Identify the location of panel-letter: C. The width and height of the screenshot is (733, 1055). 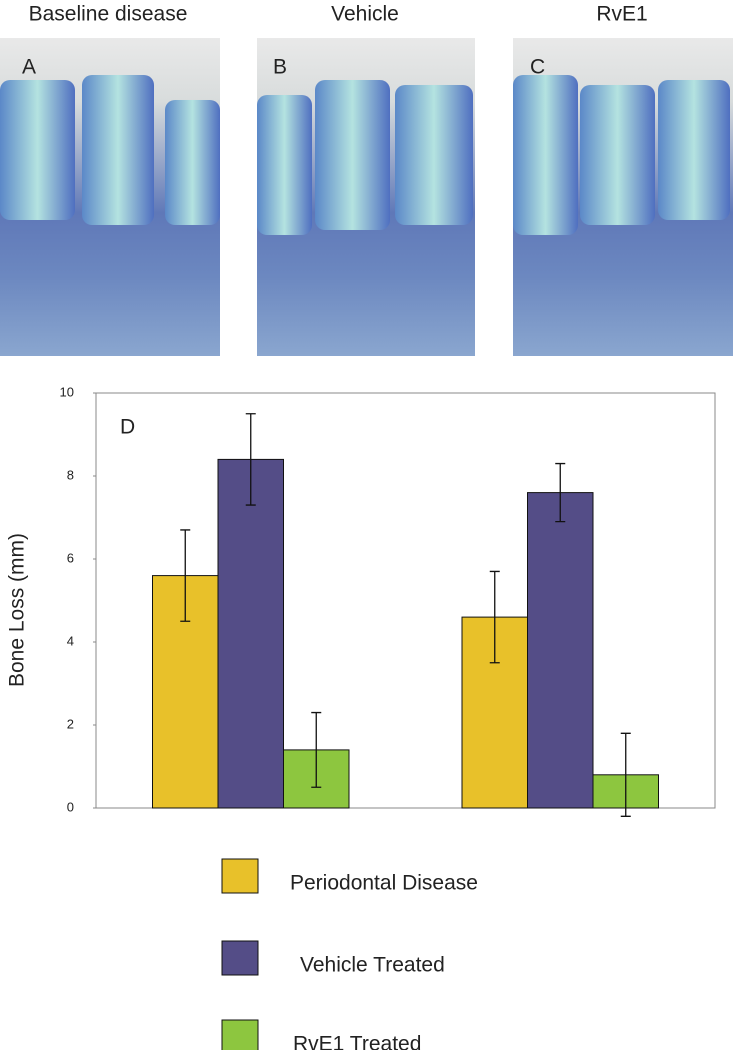
(537, 67).